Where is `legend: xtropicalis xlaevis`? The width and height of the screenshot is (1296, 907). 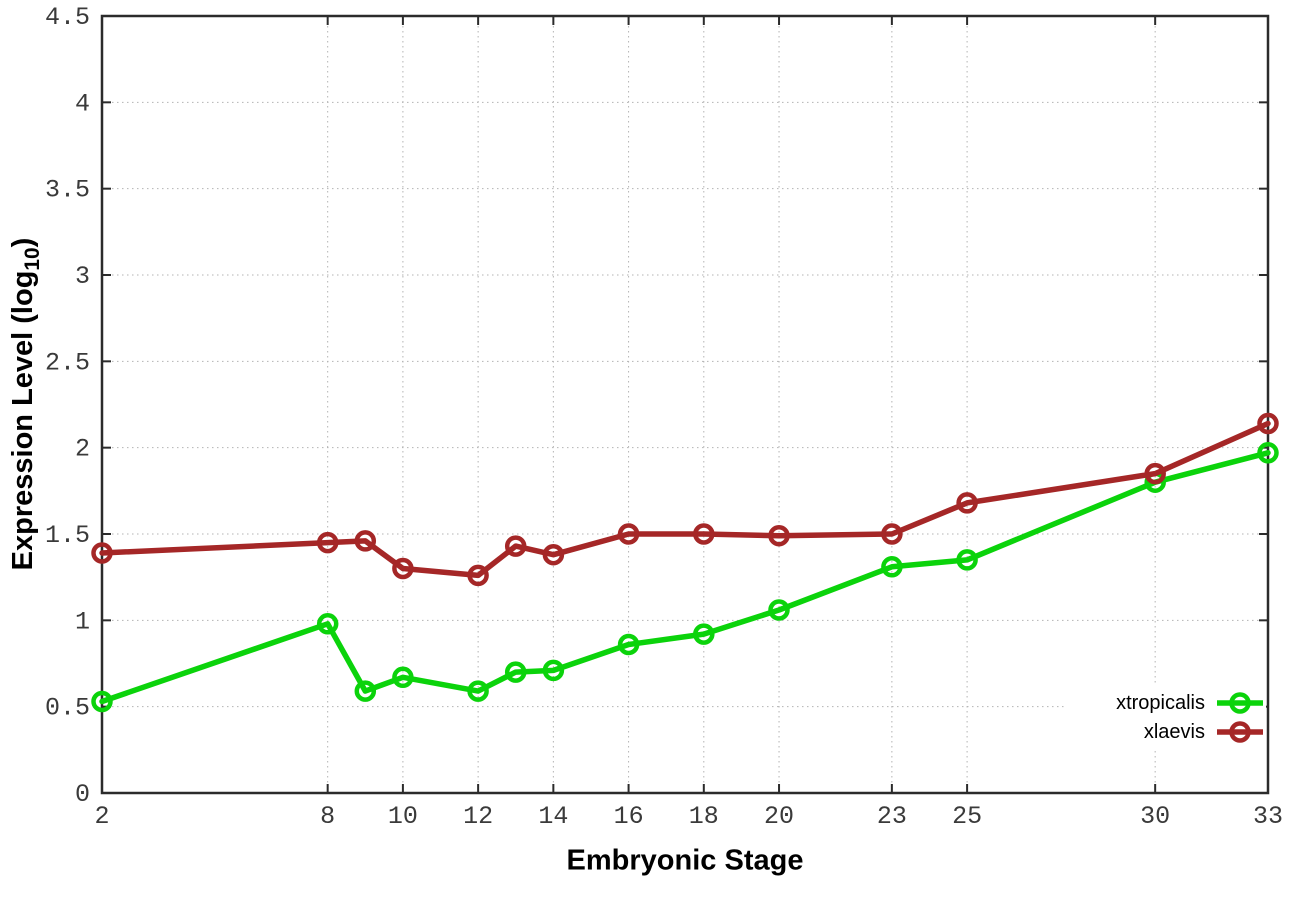 legend: xtropicalis xlaevis is located at coordinates (1165, 717).